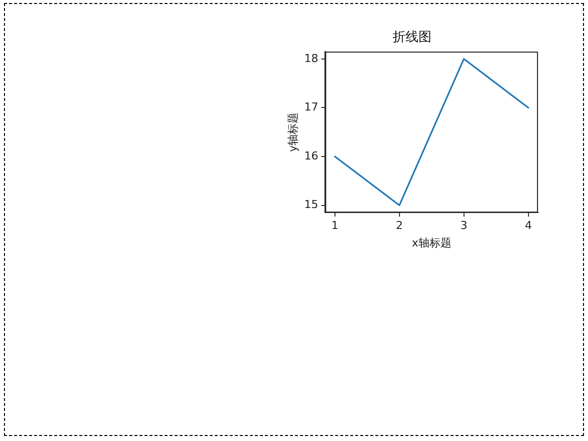 The image size is (588, 441). What do you see at coordinates (293, 132) in the screenshot?
I see `y-axis-title: y轴标题` at bounding box center [293, 132].